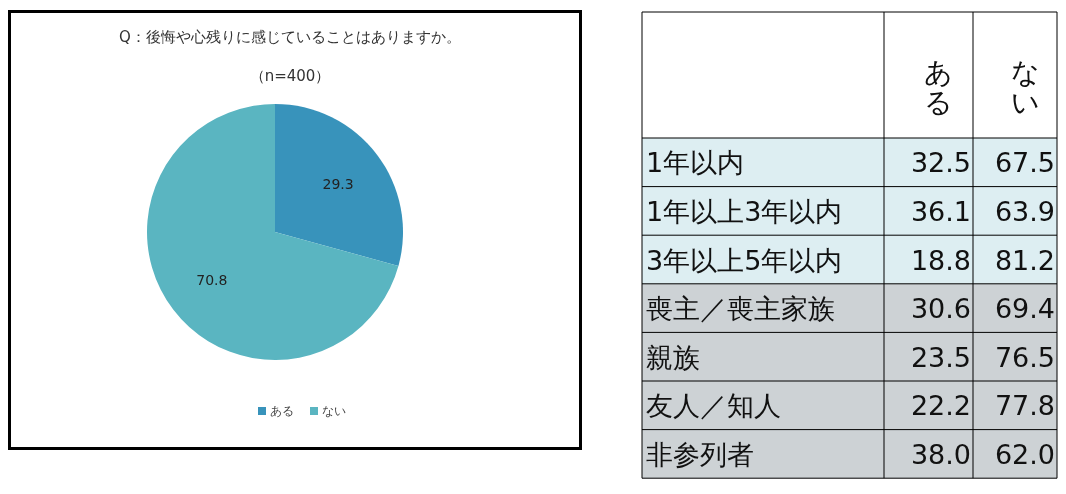  I want to click on data-label: 29.3, so click(338, 183).